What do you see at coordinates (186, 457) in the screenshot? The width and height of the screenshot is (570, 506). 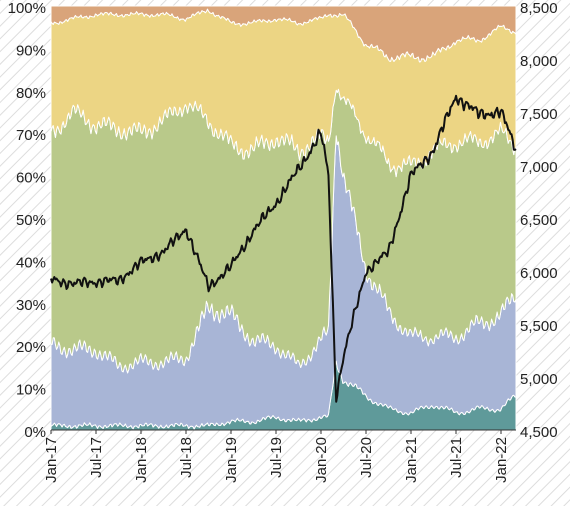 I see `x-tick-label: Jul-18` at bounding box center [186, 457].